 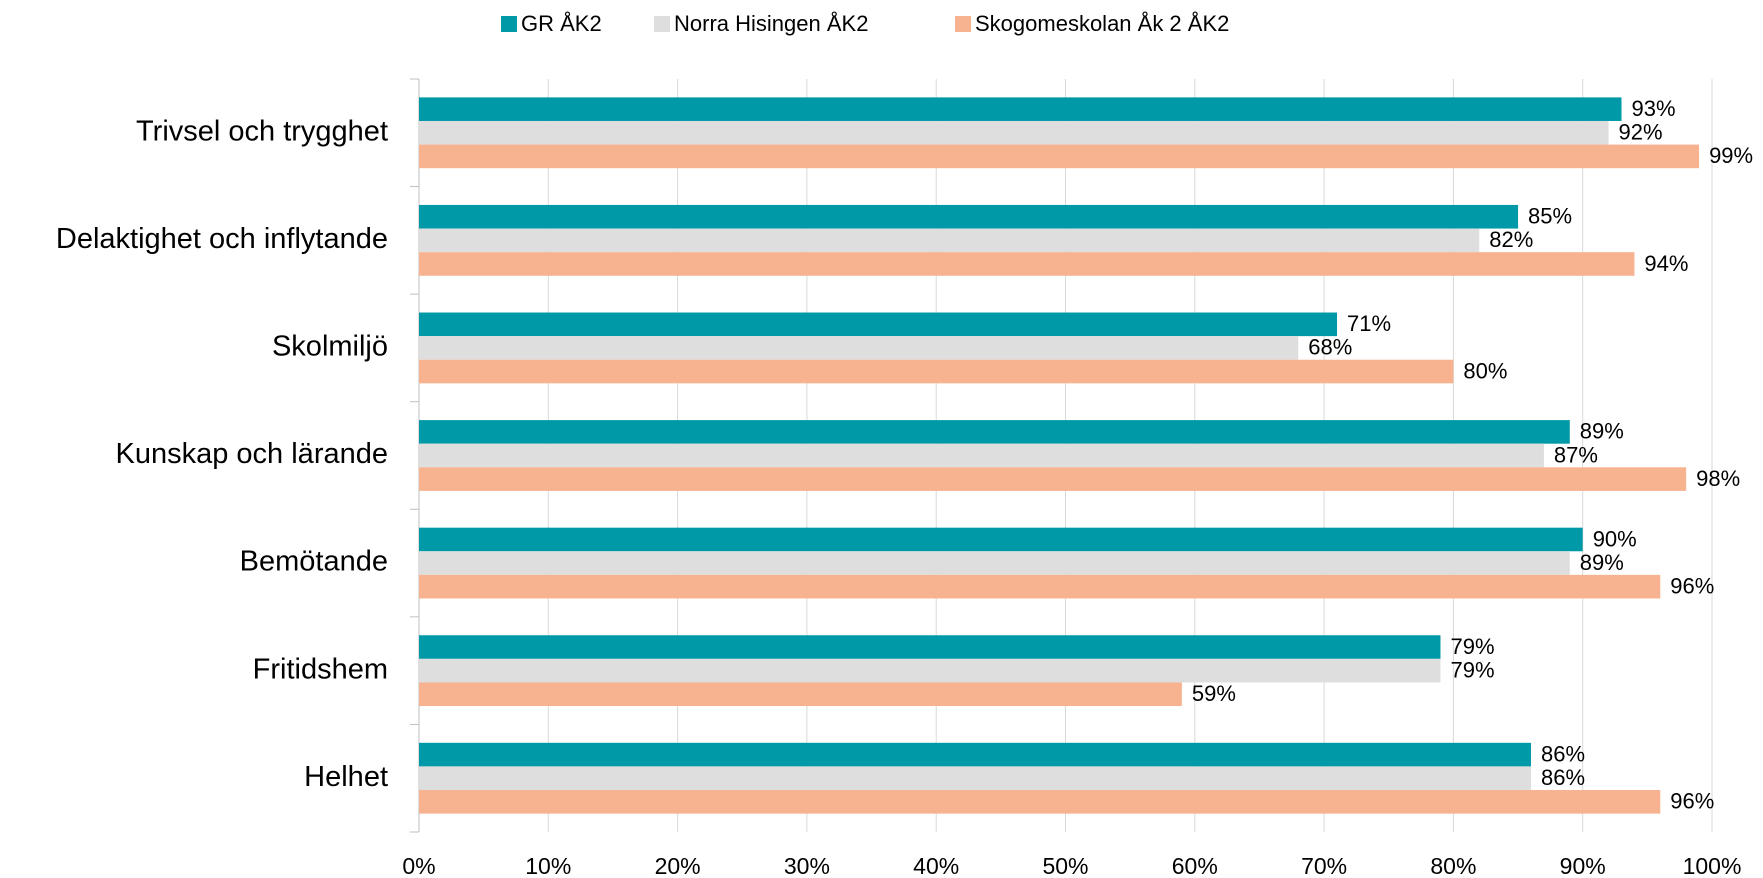 I want to click on x-tick-label: 100%, so click(x=1712, y=865).